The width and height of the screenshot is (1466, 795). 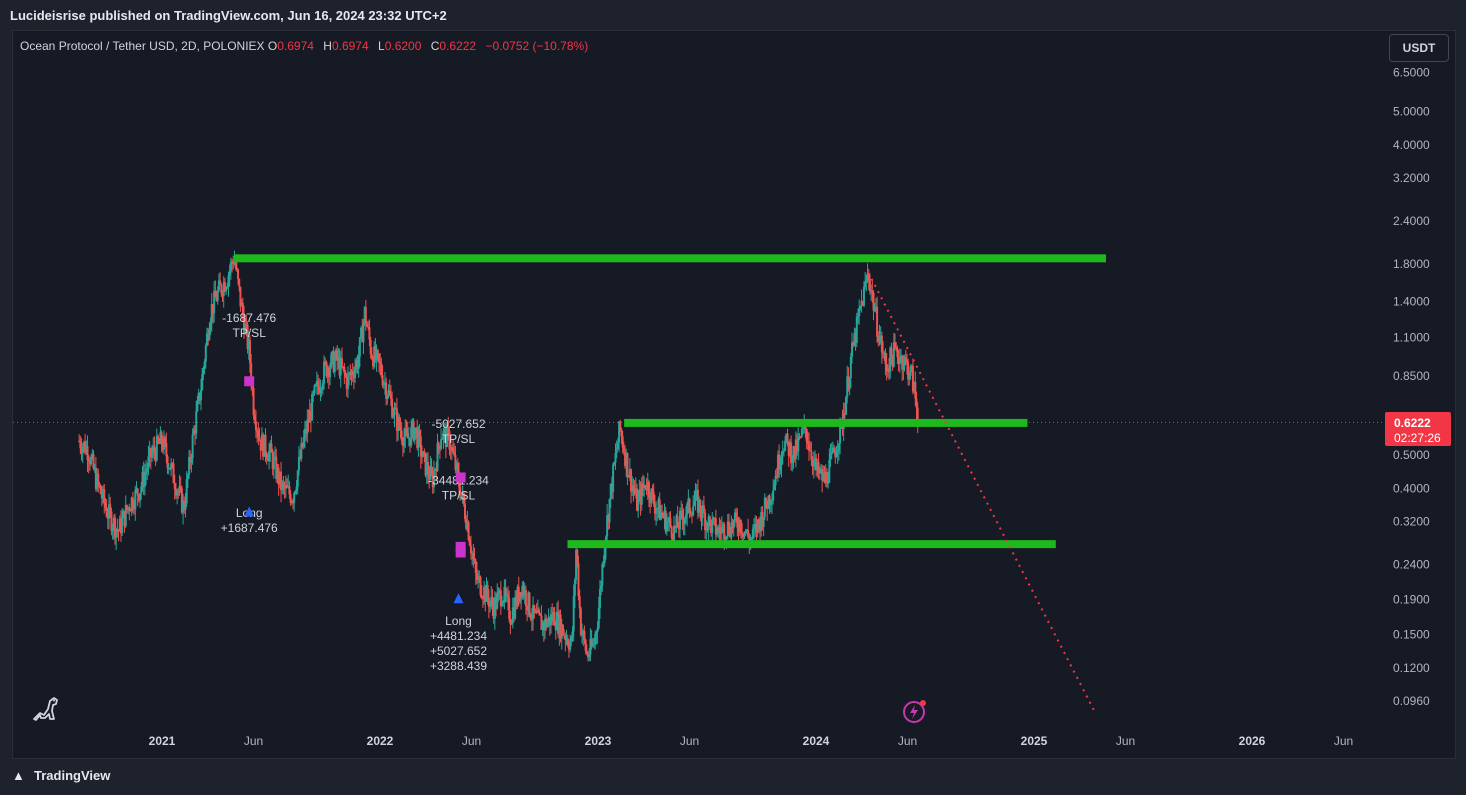 I want to click on tradingview-brand: ▲ TradingView, so click(x=61, y=775).